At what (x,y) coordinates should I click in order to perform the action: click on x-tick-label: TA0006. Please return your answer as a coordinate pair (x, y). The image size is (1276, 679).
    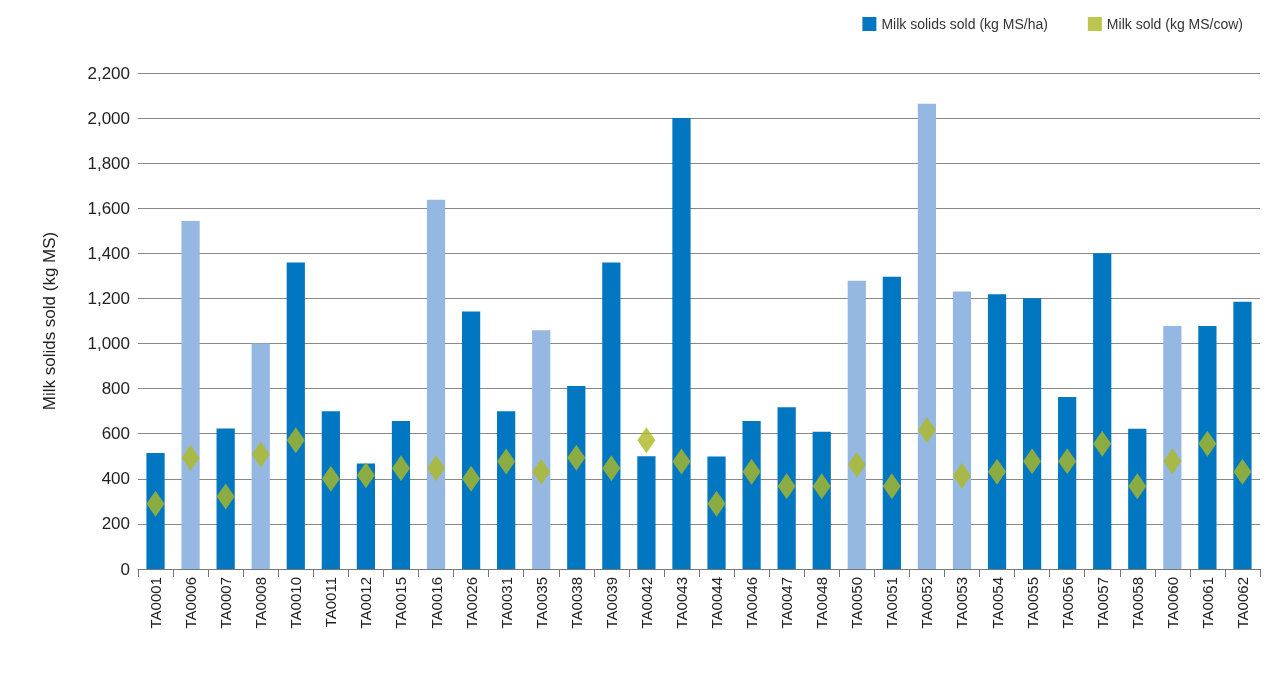
    Looking at the image, I should click on (191, 603).